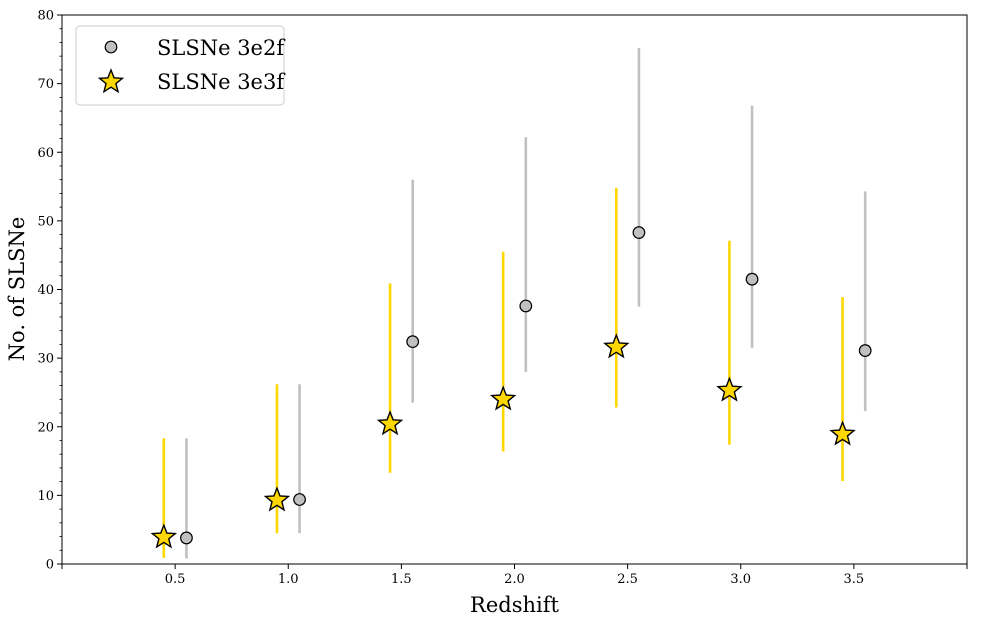 The image size is (981, 626). I want to click on legend-circle-marker, so click(111, 47).